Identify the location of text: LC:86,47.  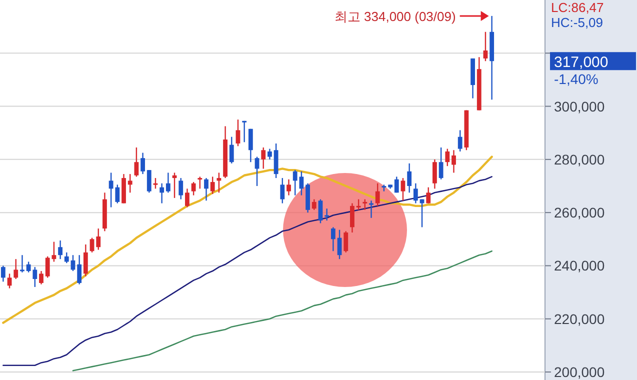
(577, 7).